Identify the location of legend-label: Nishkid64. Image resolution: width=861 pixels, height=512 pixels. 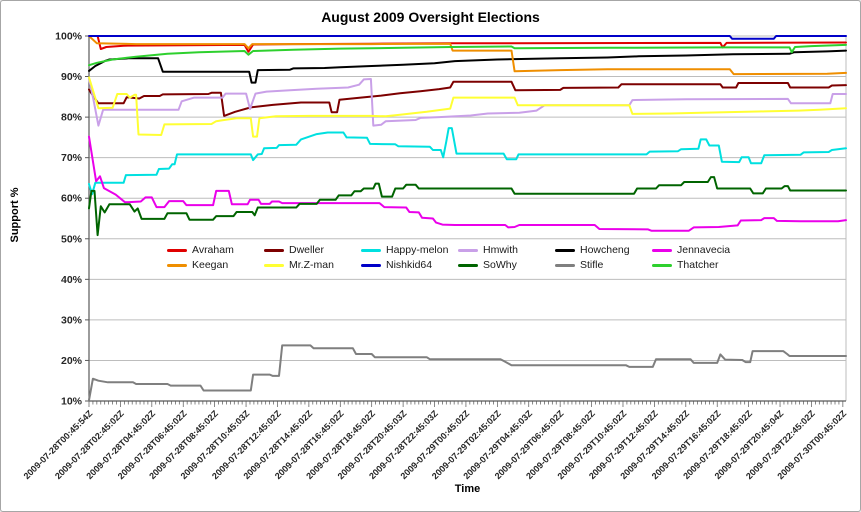
(409, 265).